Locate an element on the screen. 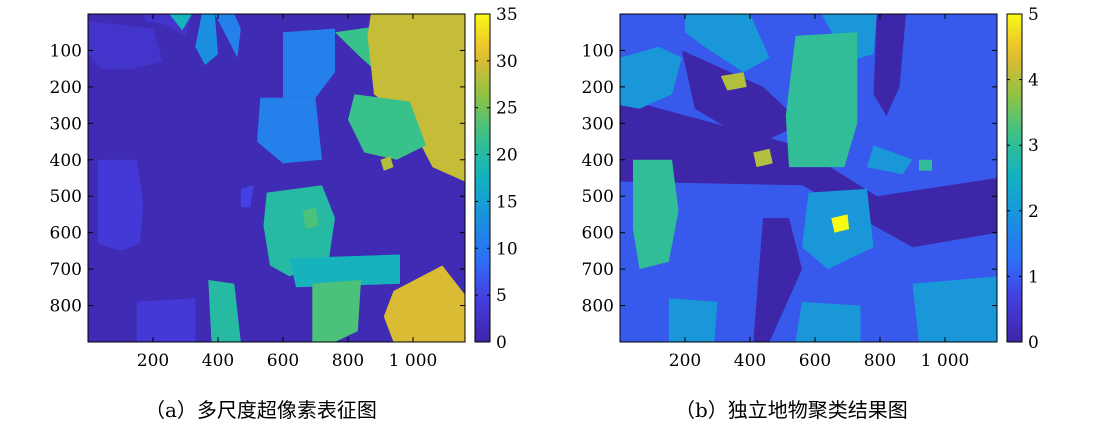 The image size is (1096, 430). colorbar-tick-label: 10 is located at coordinates (507, 249).